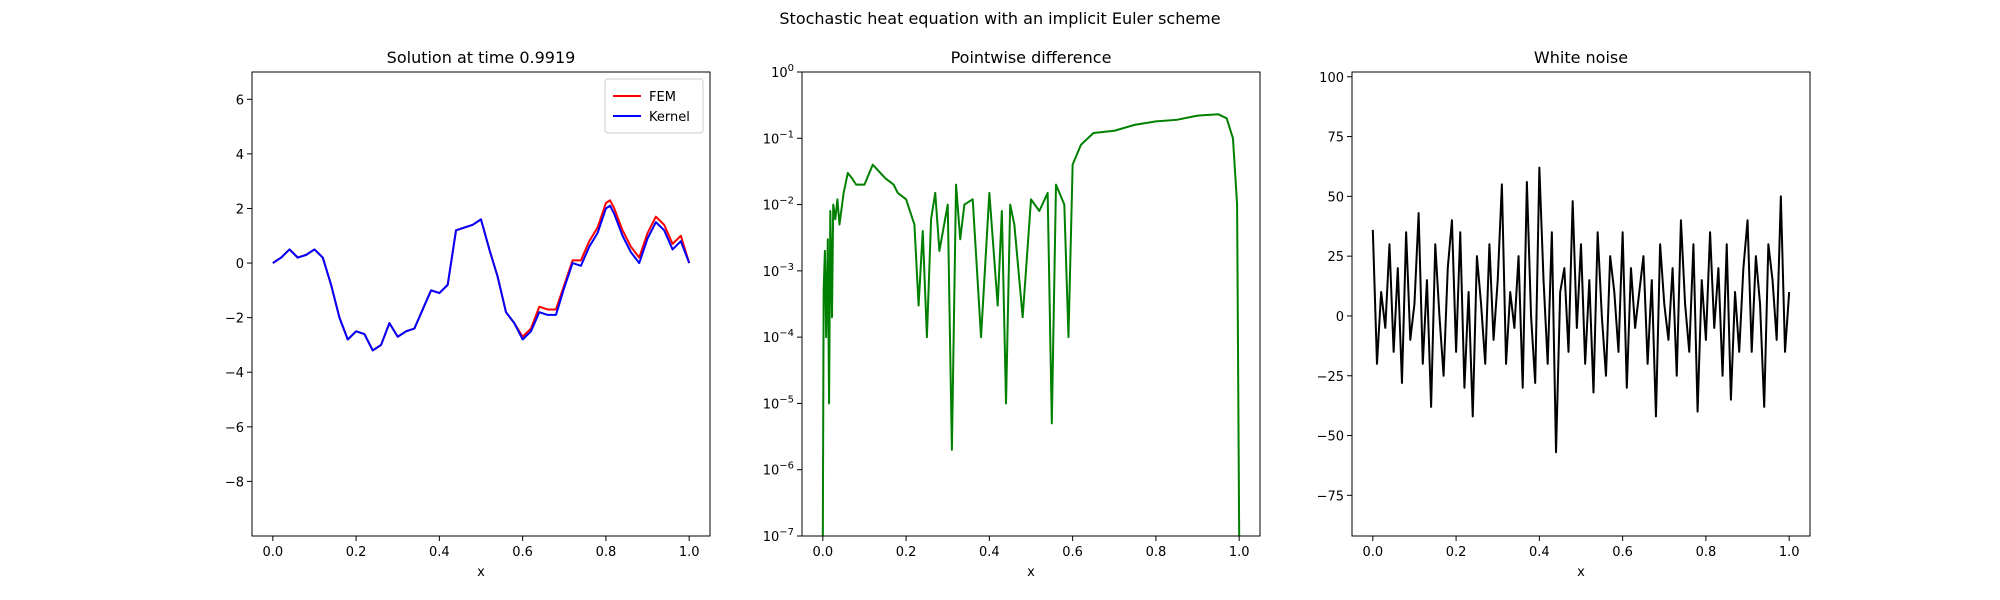  I want to click on y-tick-label: 50, so click(1335, 197).